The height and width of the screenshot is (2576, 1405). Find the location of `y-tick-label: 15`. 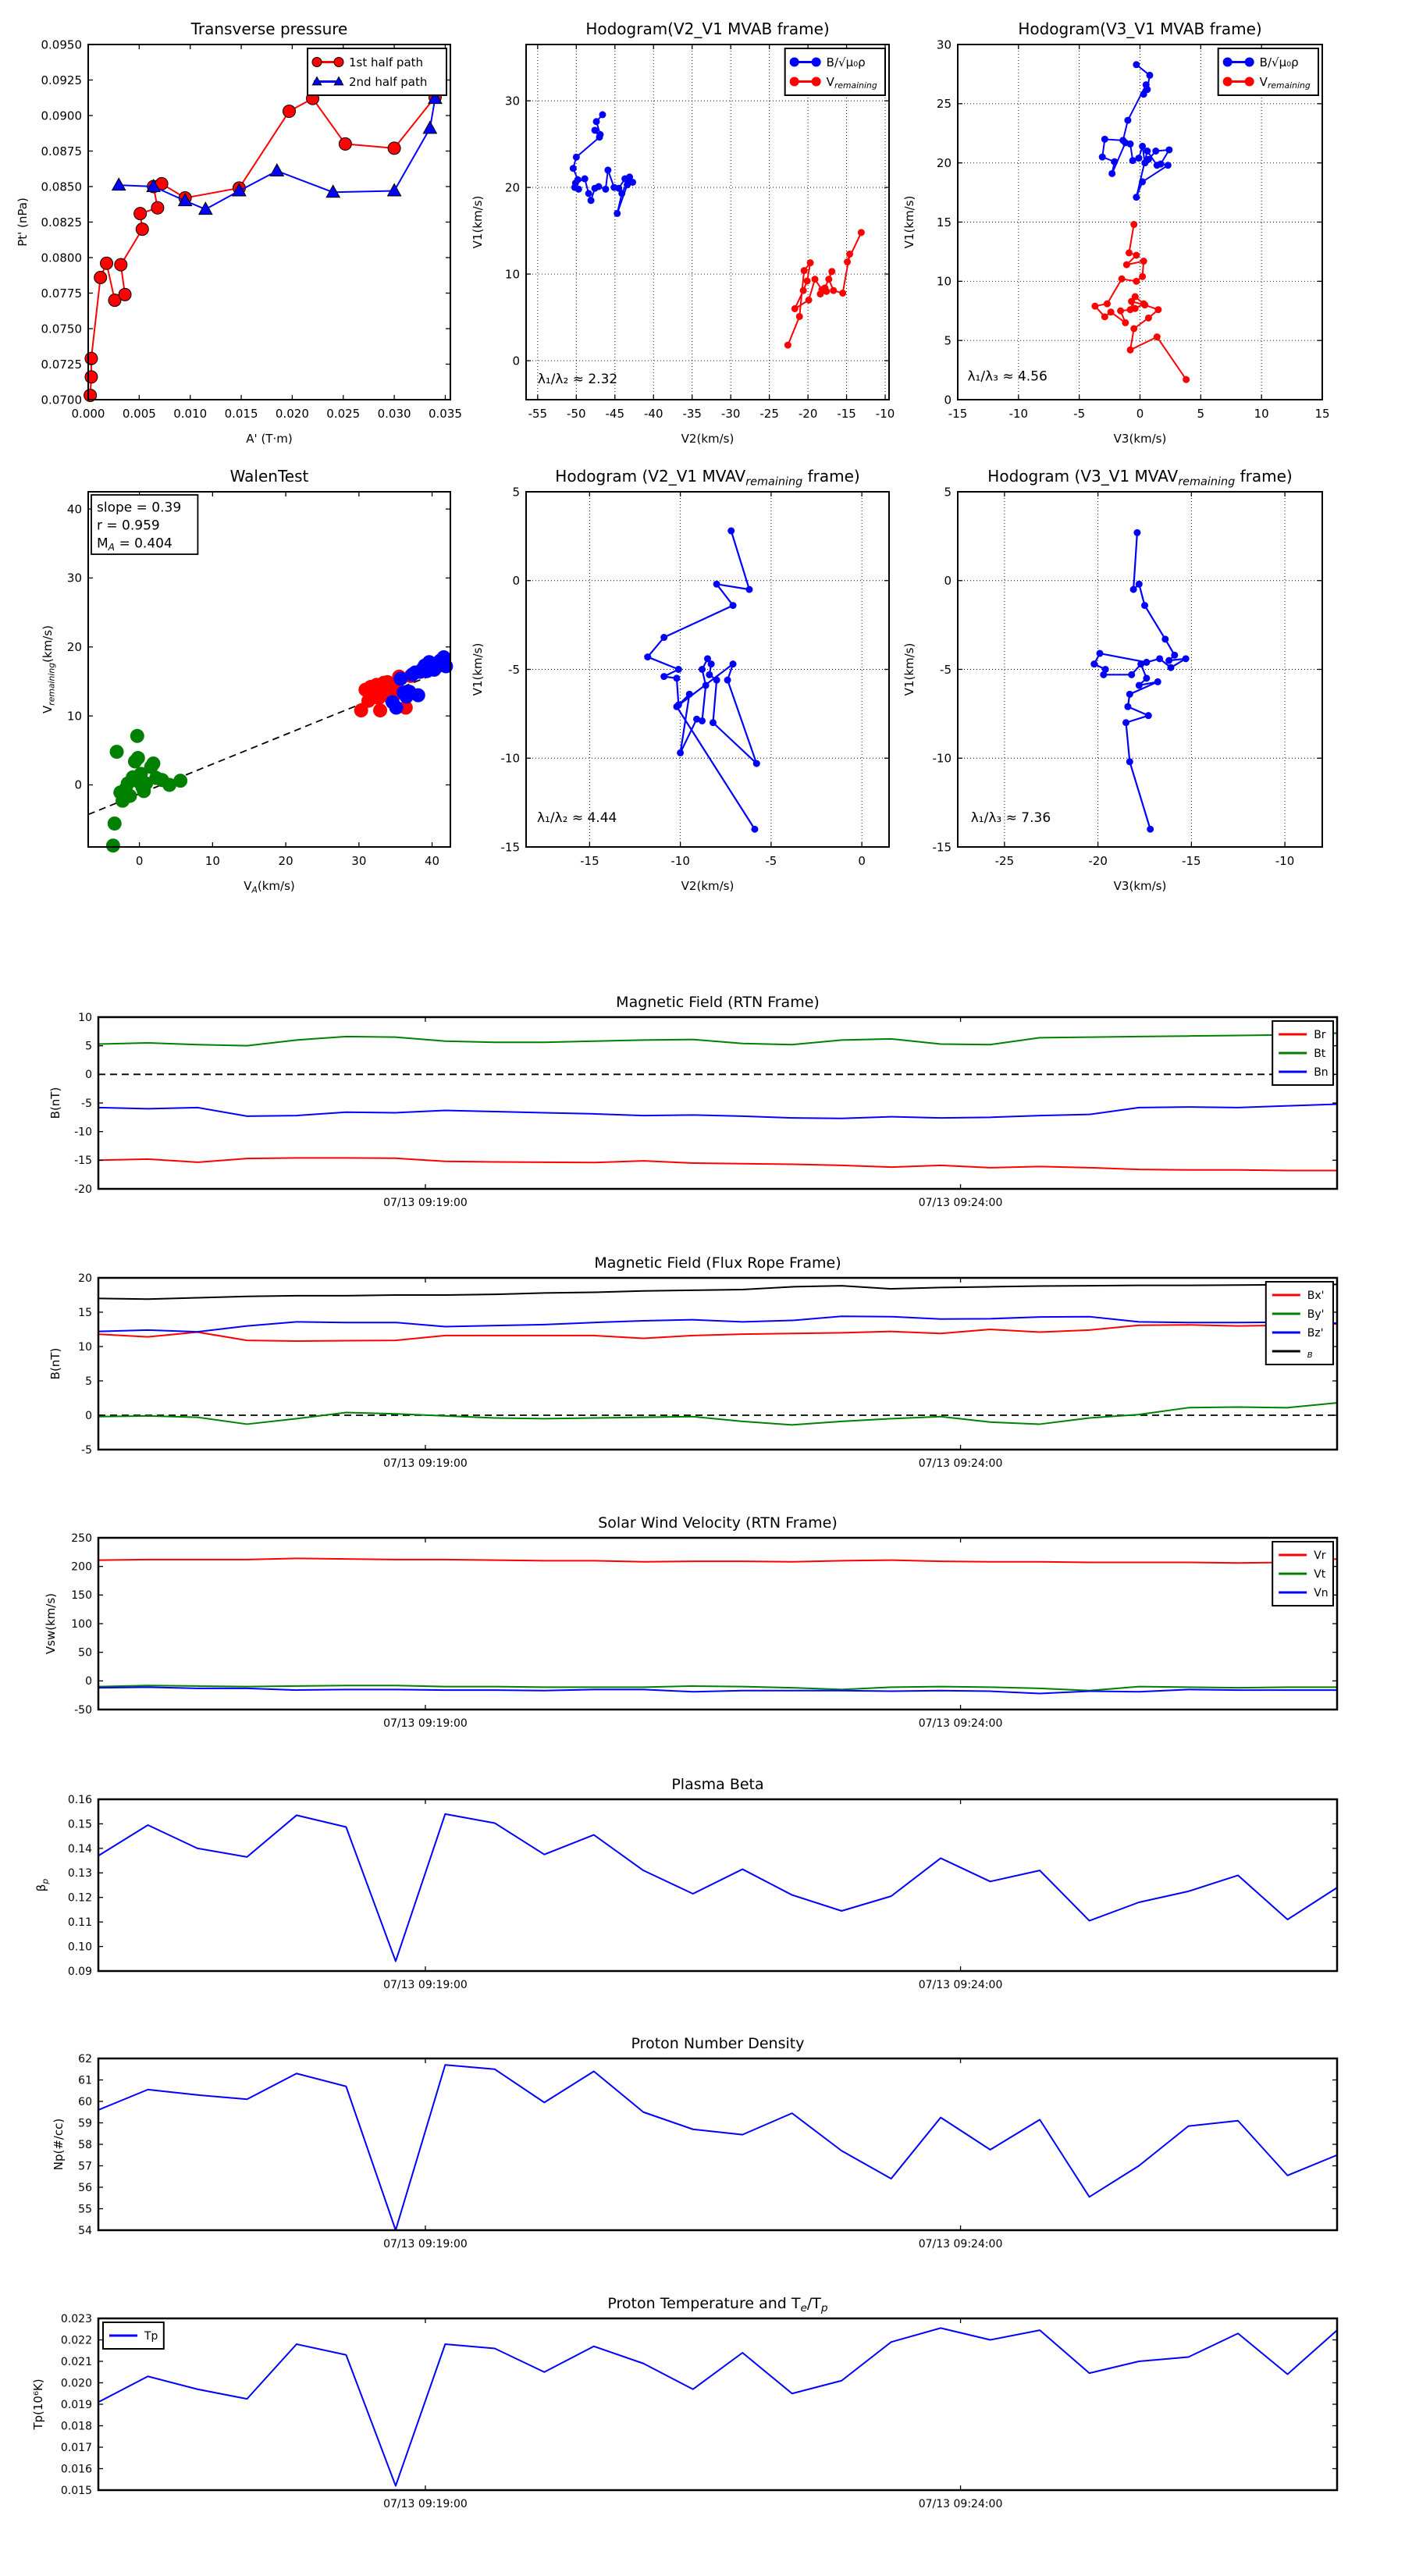

y-tick-label: 15 is located at coordinates (85, 1313).